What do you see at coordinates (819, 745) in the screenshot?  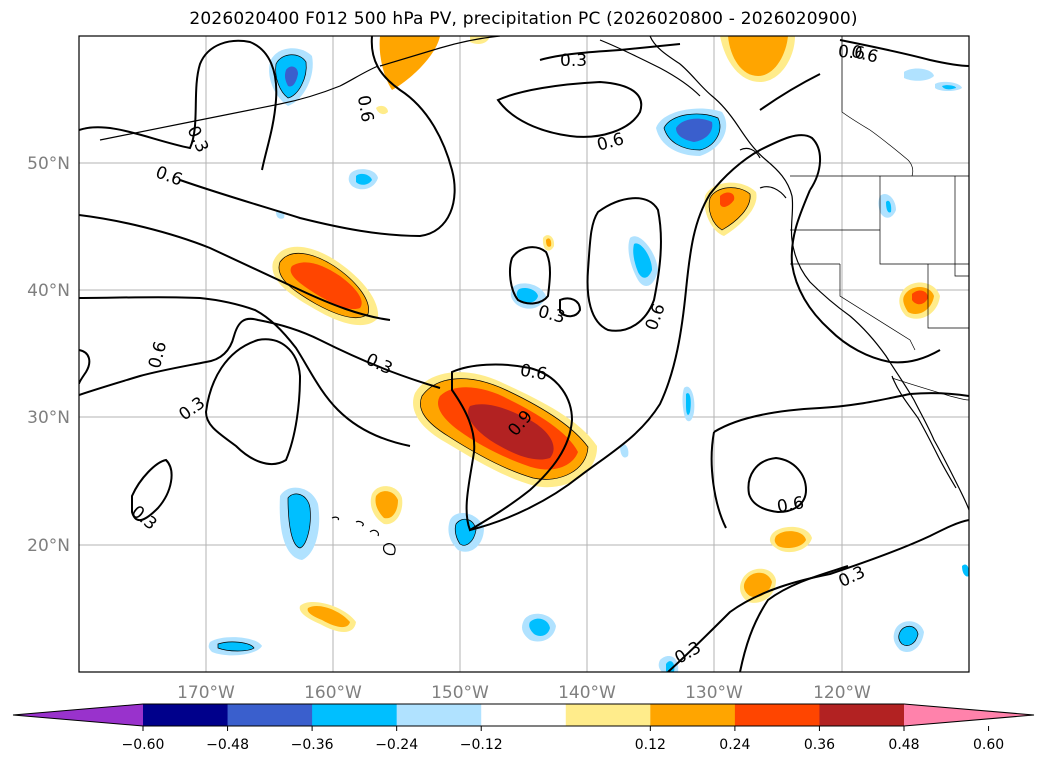 I see `colorbar-tick-label: 0.36` at bounding box center [819, 745].